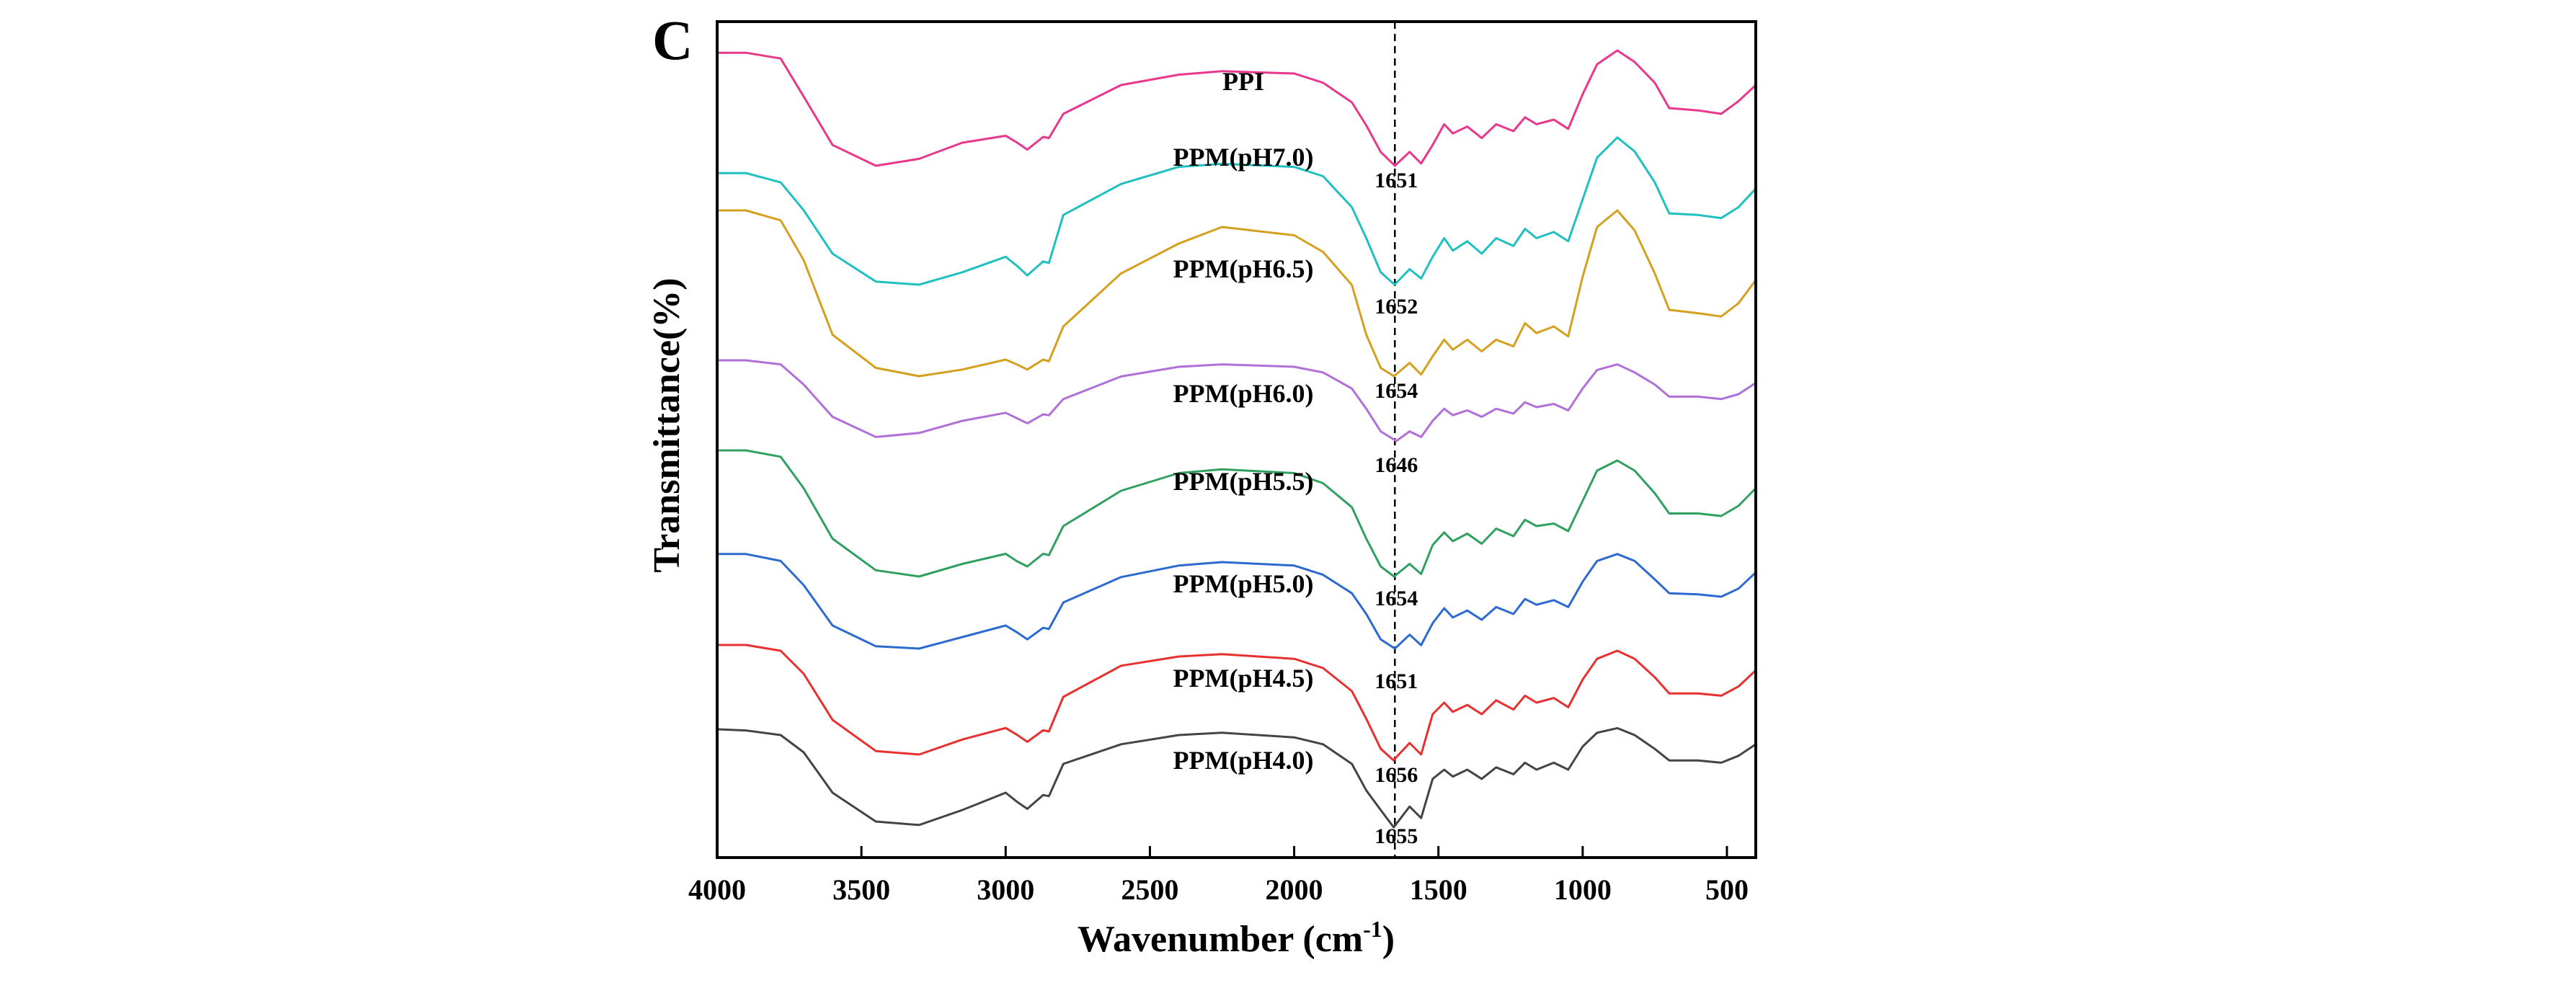 The width and height of the screenshot is (2576, 988). Describe the element at coordinates (1438, 889) in the screenshot. I see `x-tick-label-5: 1500` at that location.